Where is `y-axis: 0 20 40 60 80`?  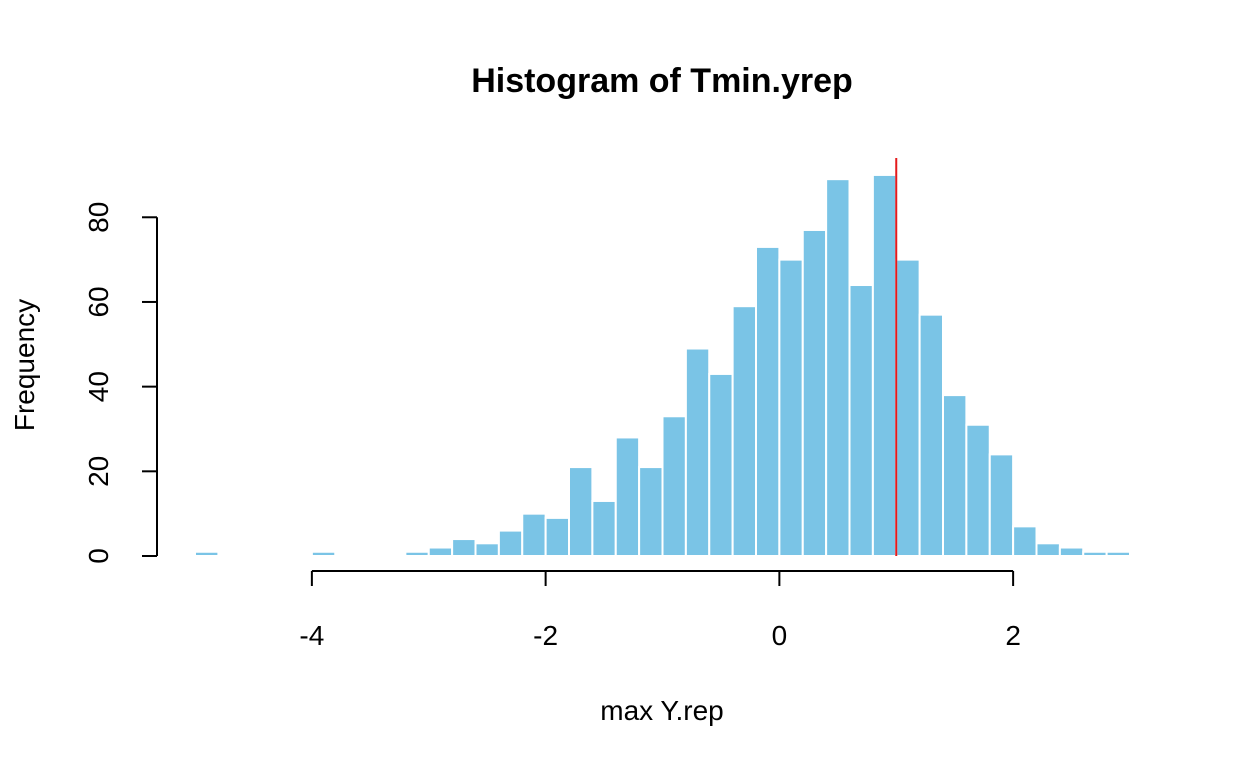 y-axis: 0 20 40 60 80 is located at coordinates (120, 383).